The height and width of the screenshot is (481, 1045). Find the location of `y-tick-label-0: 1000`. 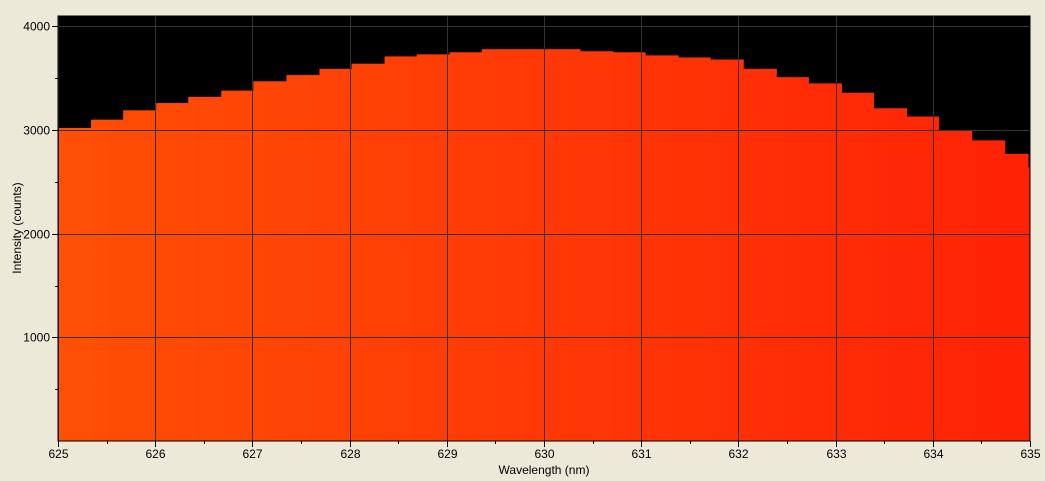

y-tick-label-0: 1000 is located at coordinates (36, 338).